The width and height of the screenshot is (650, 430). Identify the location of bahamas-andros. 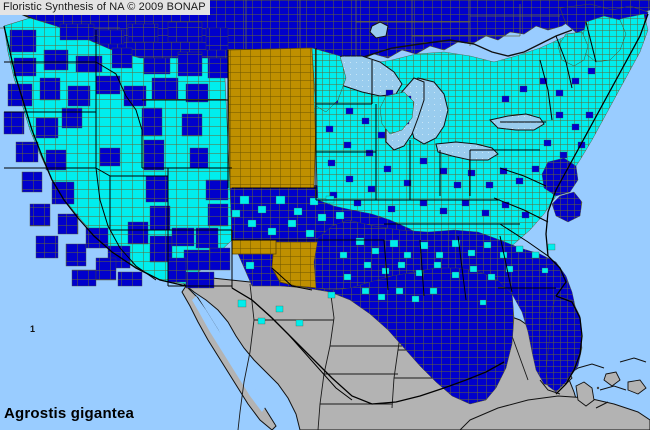
(585, 394).